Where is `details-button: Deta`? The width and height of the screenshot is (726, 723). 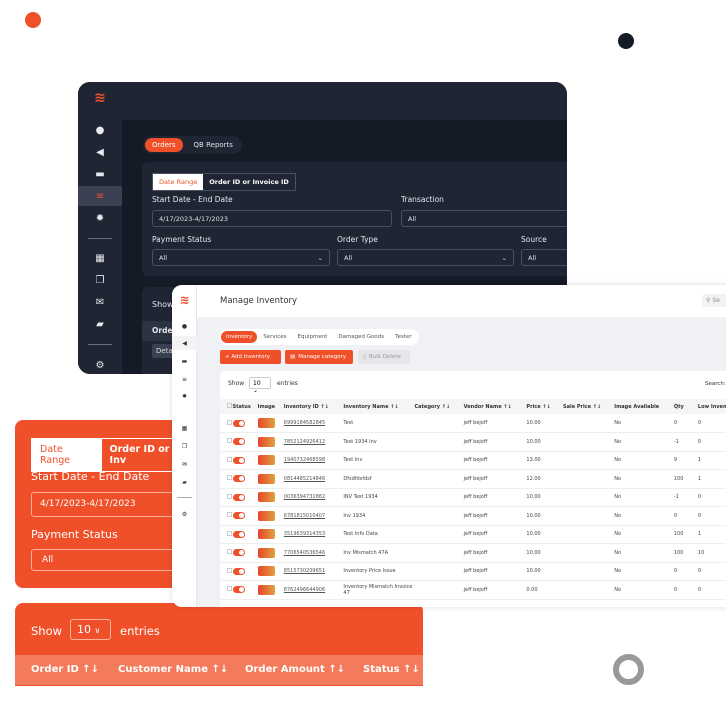 details-button: Deta is located at coordinates (164, 351).